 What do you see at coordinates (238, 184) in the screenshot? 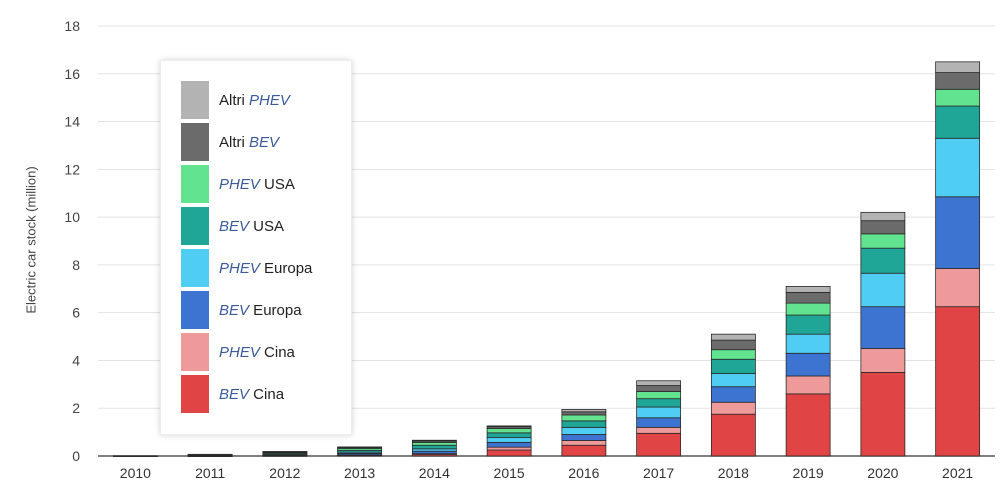
I see `legend-item: PHEV USA` at bounding box center [238, 184].